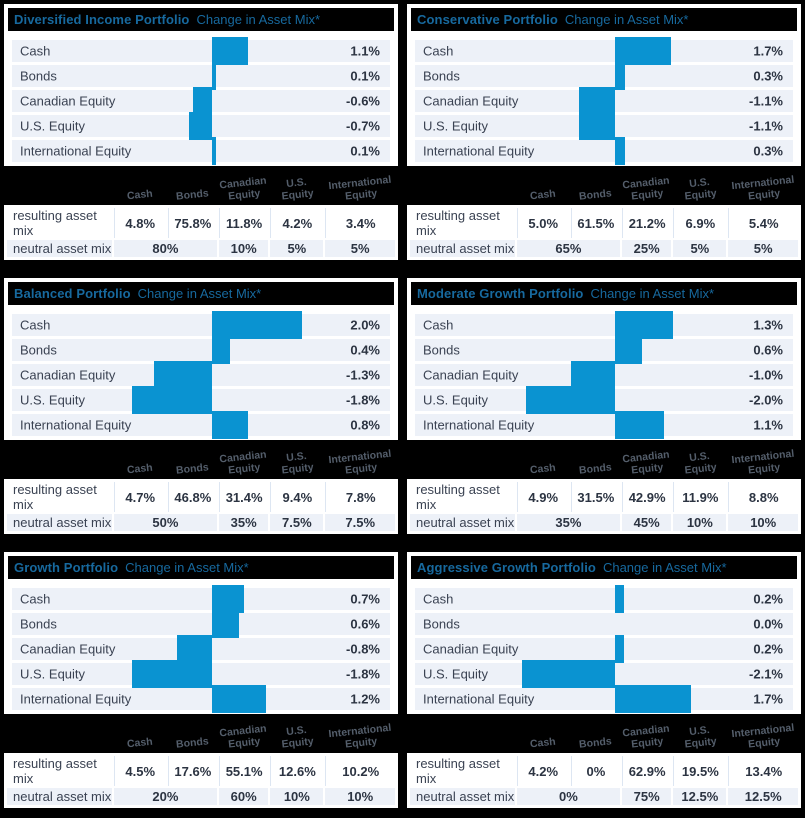 The width and height of the screenshot is (805, 818). Describe the element at coordinates (201, 796) in the screenshot. I see `neutral-asset-mix-row: neutral asset mix 20% 60% 10% 10%` at that location.